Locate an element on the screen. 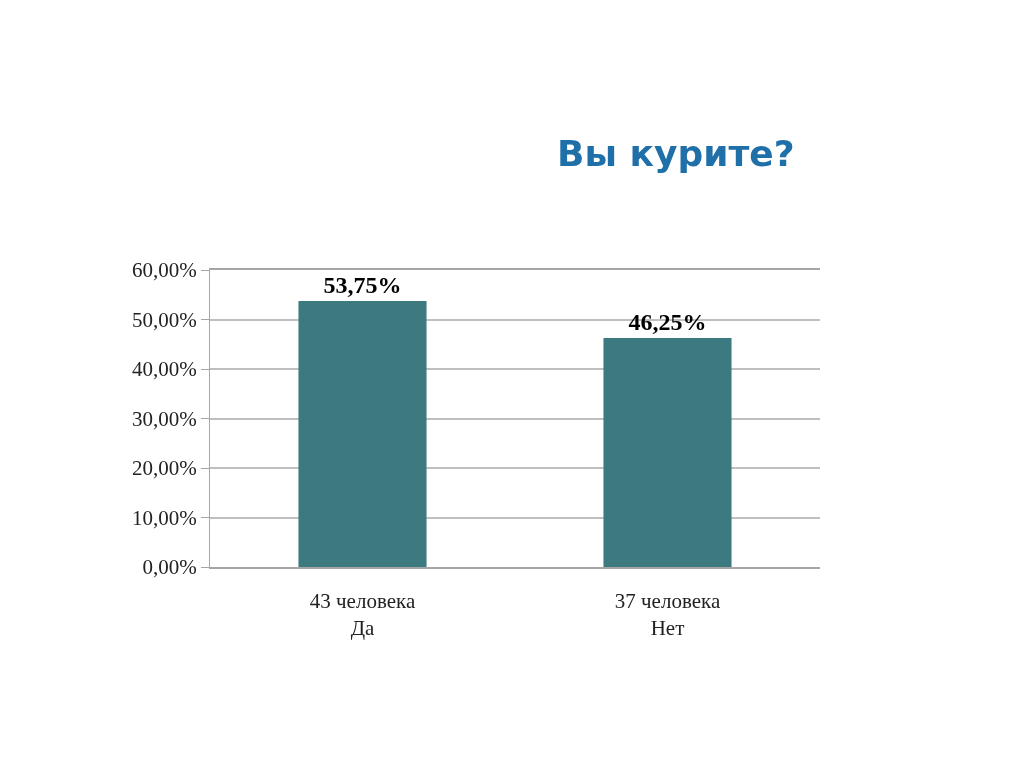 The image size is (1024, 767). data-label: 53,75% is located at coordinates (362, 284).